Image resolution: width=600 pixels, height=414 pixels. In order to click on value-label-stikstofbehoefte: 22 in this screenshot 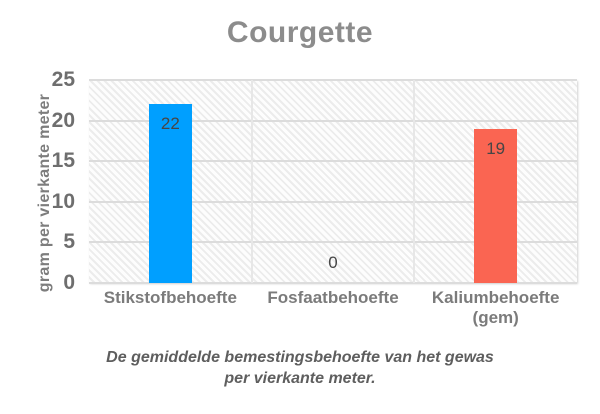, I will do `click(170, 124)`.